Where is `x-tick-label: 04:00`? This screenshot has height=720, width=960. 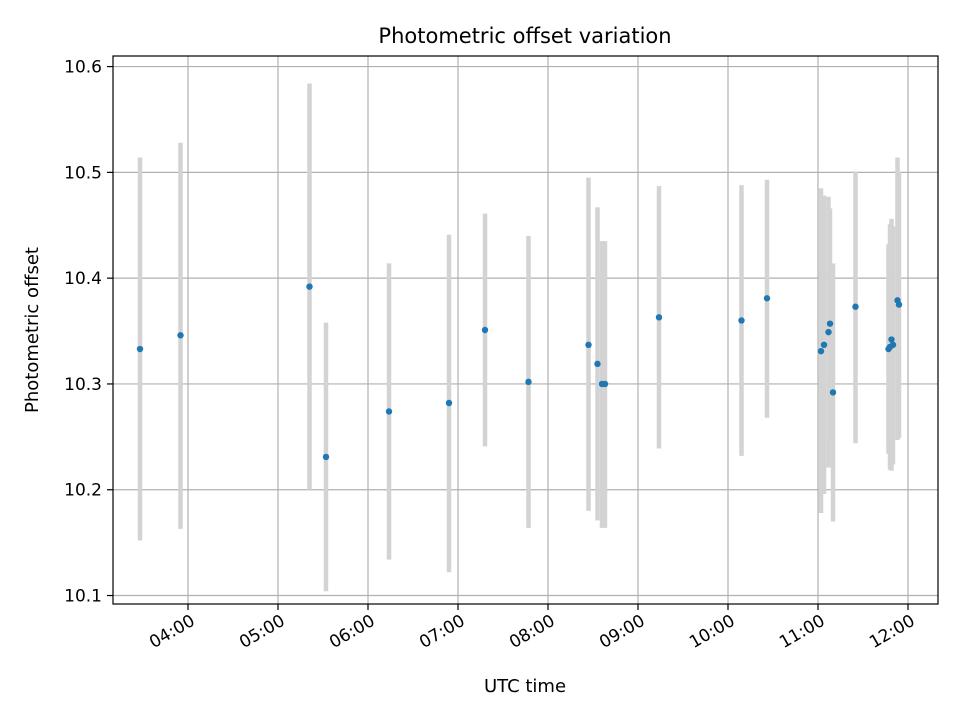 x-tick-label: 04:00 is located at coordinates (172, 632).